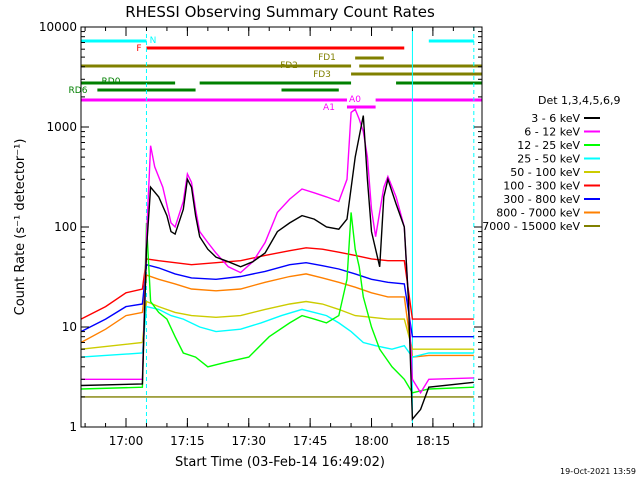  What do you see at coordinates (548, 145) in the screenshot?
I see `legend-label: 12 - 25 keV` at bounding box center [548, 145].